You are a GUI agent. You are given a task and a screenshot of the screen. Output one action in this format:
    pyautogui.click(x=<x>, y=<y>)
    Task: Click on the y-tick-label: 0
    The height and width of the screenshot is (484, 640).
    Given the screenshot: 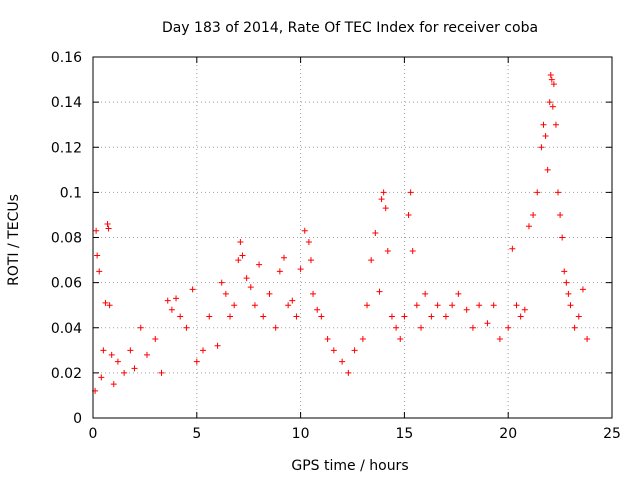 What is the action you would take?
    pyautogui.click(x=77, y=419)
    